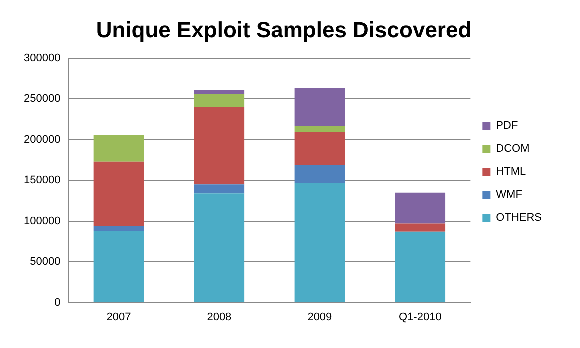 This screenshot has height=348, width=580. Describe the element at coordinates (513, 149) in the screenshot. I see `legend-label: DCOM` at that location.